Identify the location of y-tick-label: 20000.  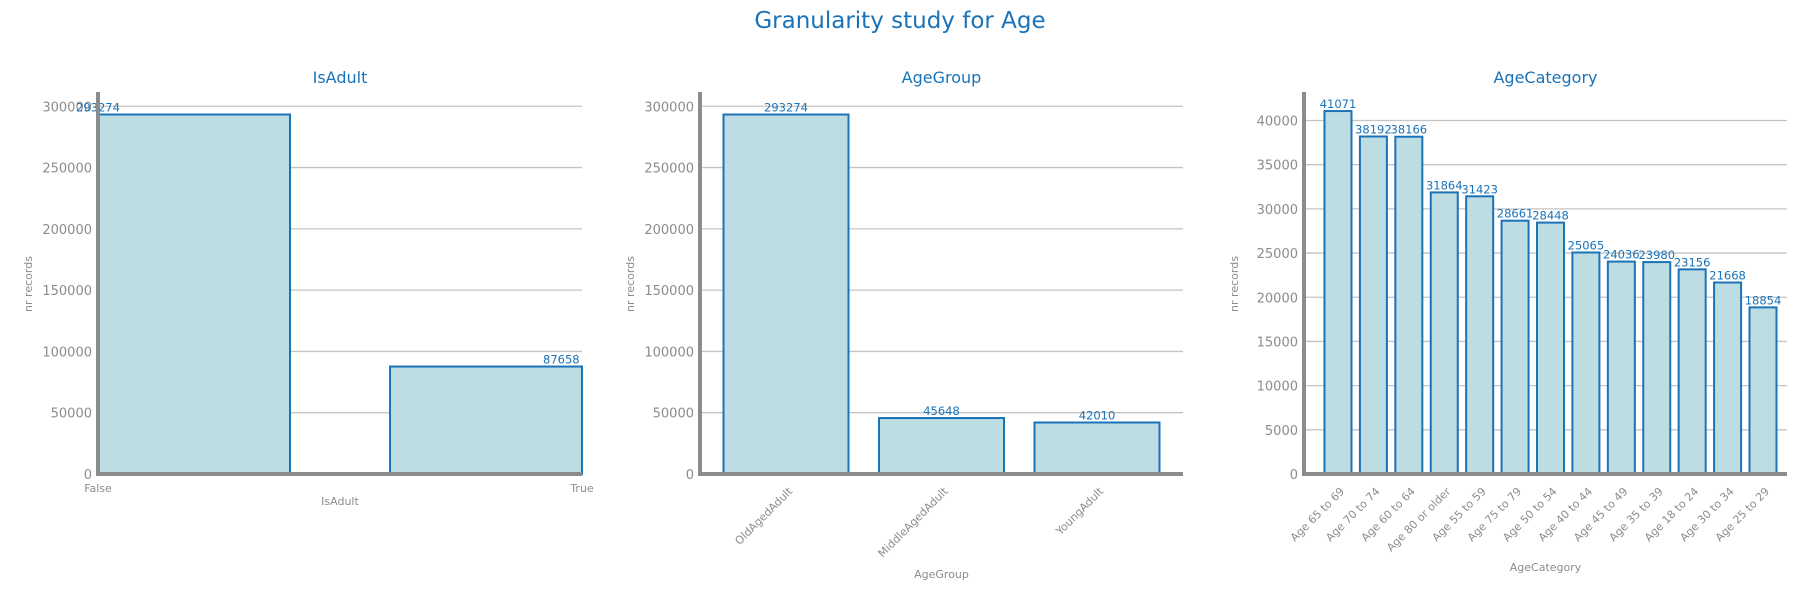
(1277, 298).